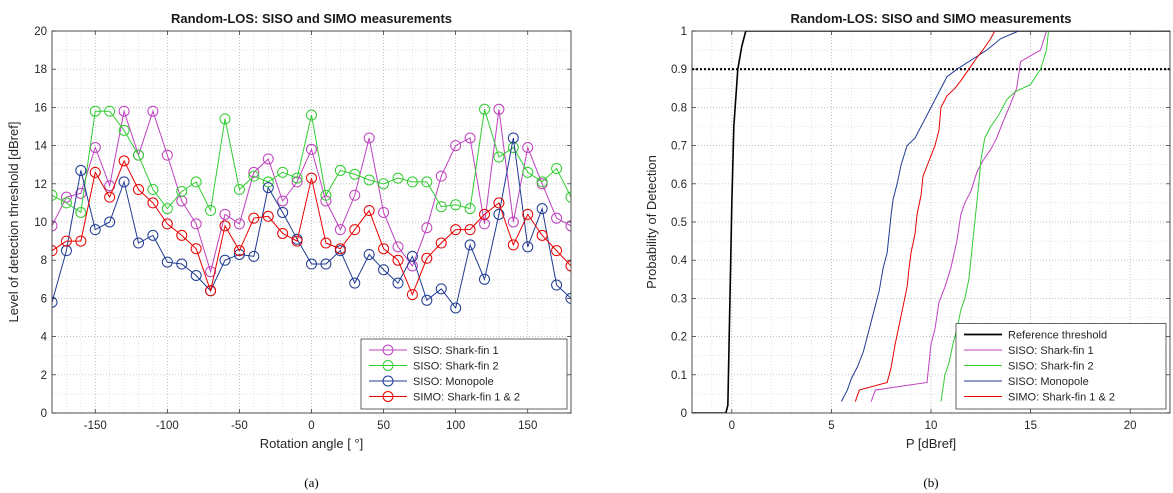  I want to click on x-tick-label: 50, so click(383, 426).